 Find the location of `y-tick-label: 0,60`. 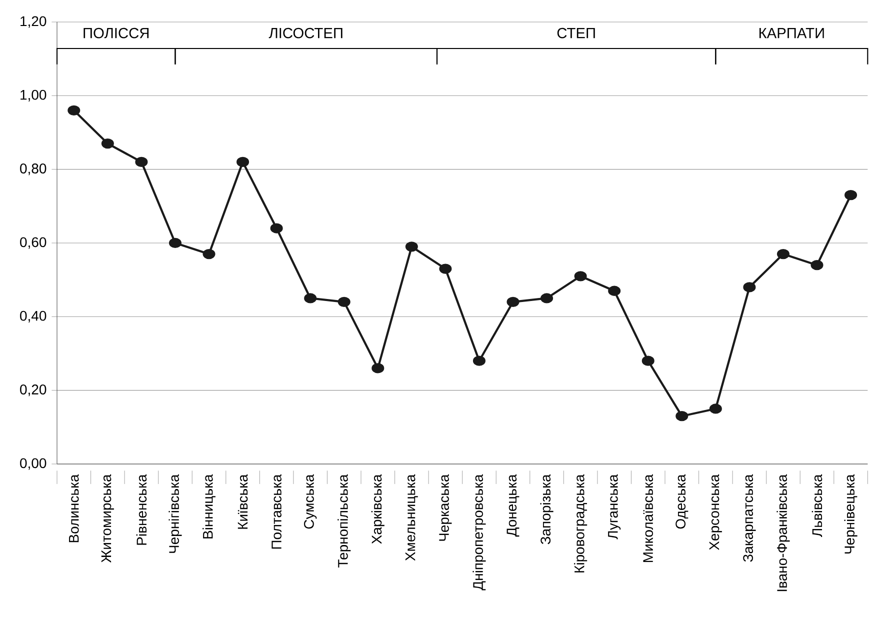

y-tick-label: 0,60 is located at coordinates (33, 243).